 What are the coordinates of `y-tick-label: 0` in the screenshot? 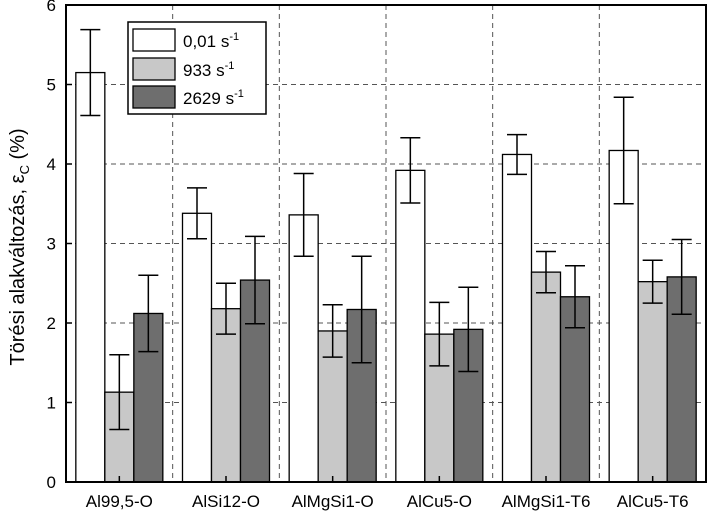 It's located at (51, 482).